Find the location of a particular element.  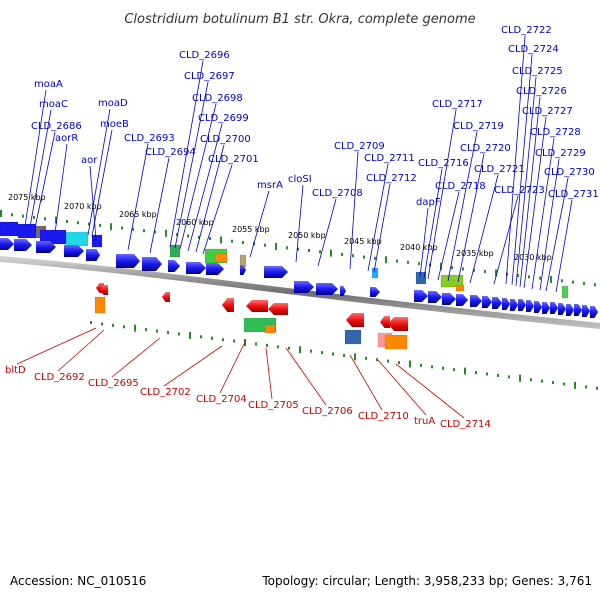

gene-label-cld-2697: CLD_2697 is located at coordinates (209, 76).